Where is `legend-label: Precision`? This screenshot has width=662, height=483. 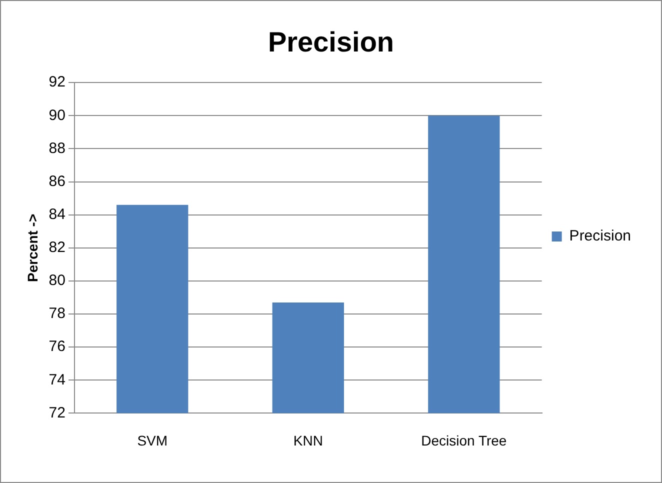 legend-label: Precision is located at coordinates (600, 236).